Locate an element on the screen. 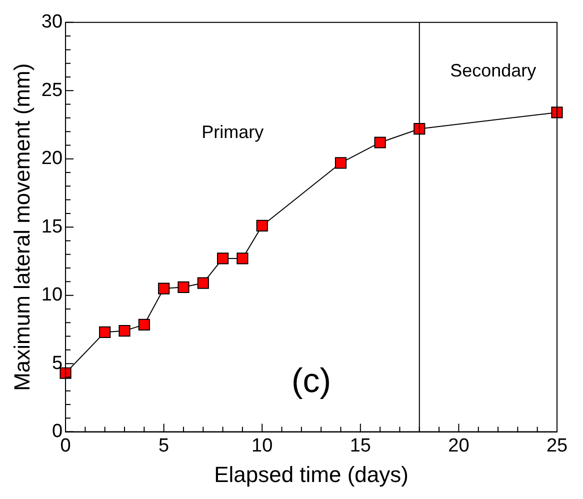 The image size is (583, 499). y-tick-label: 20 is located at coordinates (52, 159).